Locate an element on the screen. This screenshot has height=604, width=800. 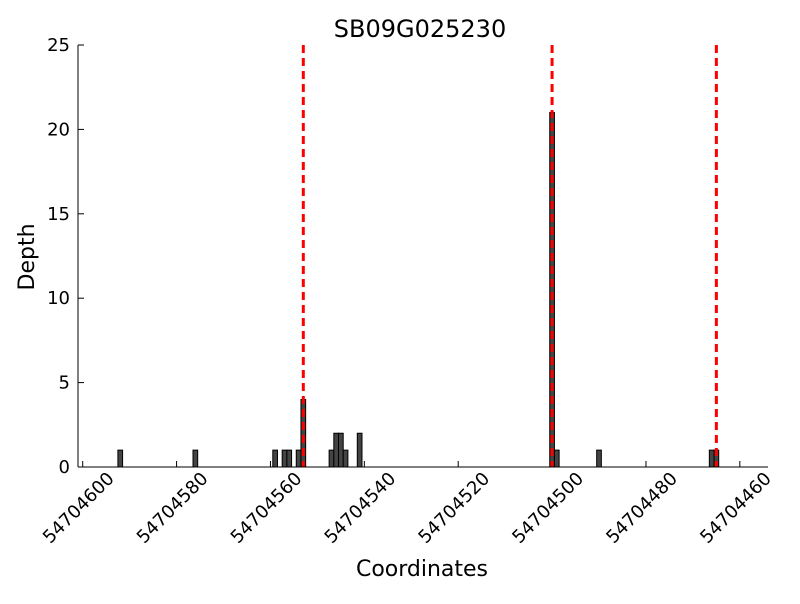
x-axis-label: Coordinates is located at coordinates (422, 569).